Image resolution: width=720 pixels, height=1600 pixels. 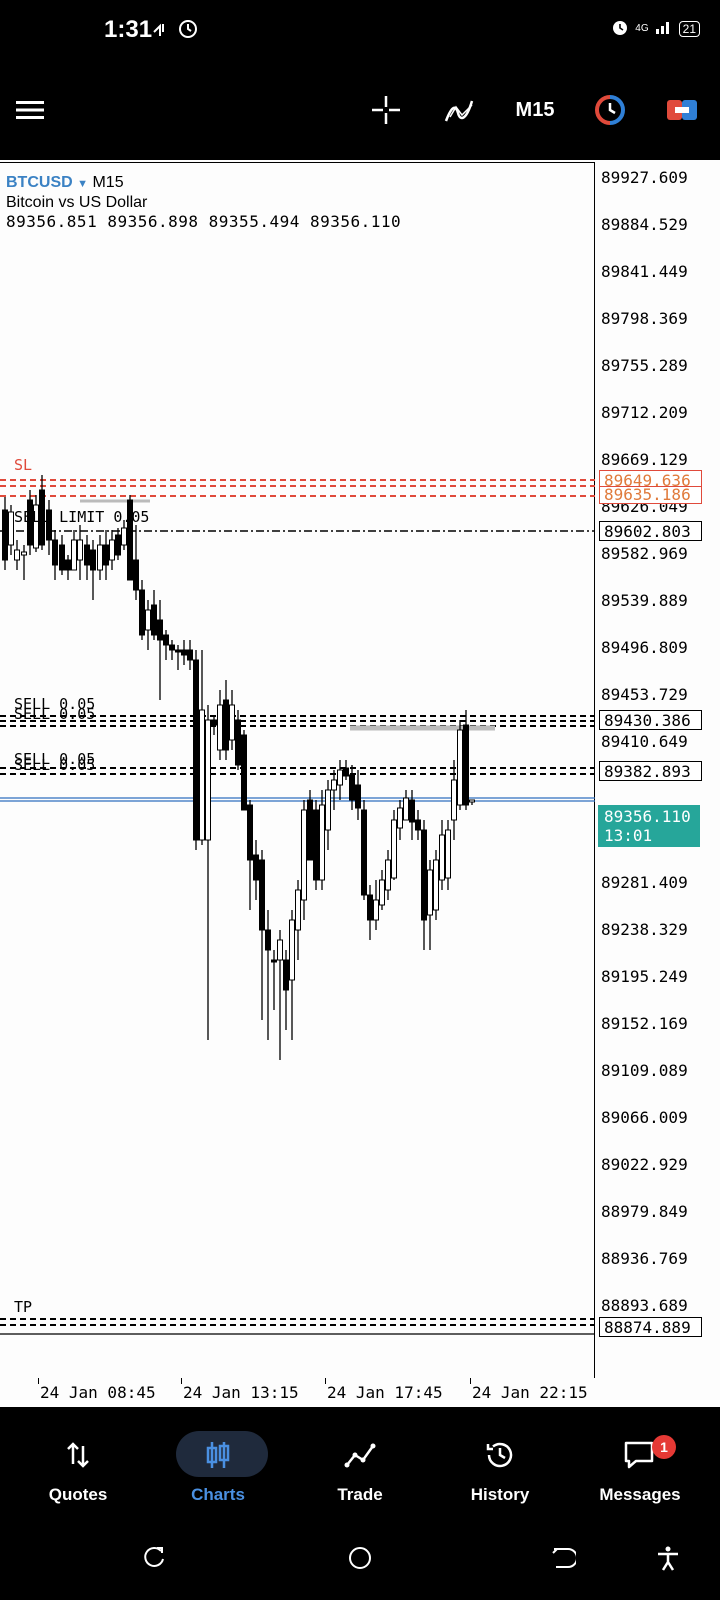 I want to click on price-axis-label: 88979.849, so click(x=644, y=1211).